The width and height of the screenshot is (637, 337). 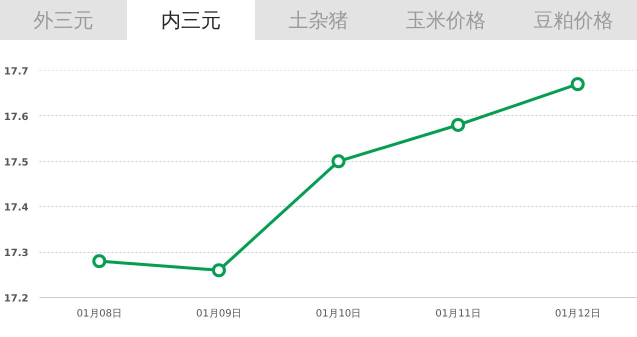 What do you see at coordinates (16, 299) in the screenshot?
I see `y-tick-label: 17.2` at bounding box center [16, 299].